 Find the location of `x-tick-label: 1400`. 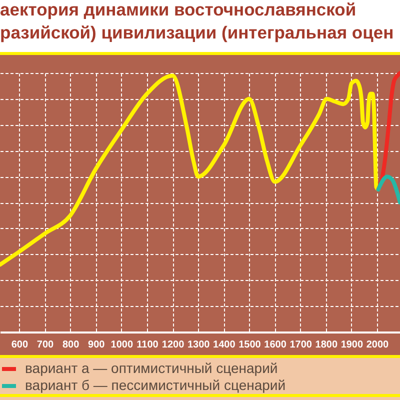

x-tick-label: 1400 is located at coordinates (224, 345).